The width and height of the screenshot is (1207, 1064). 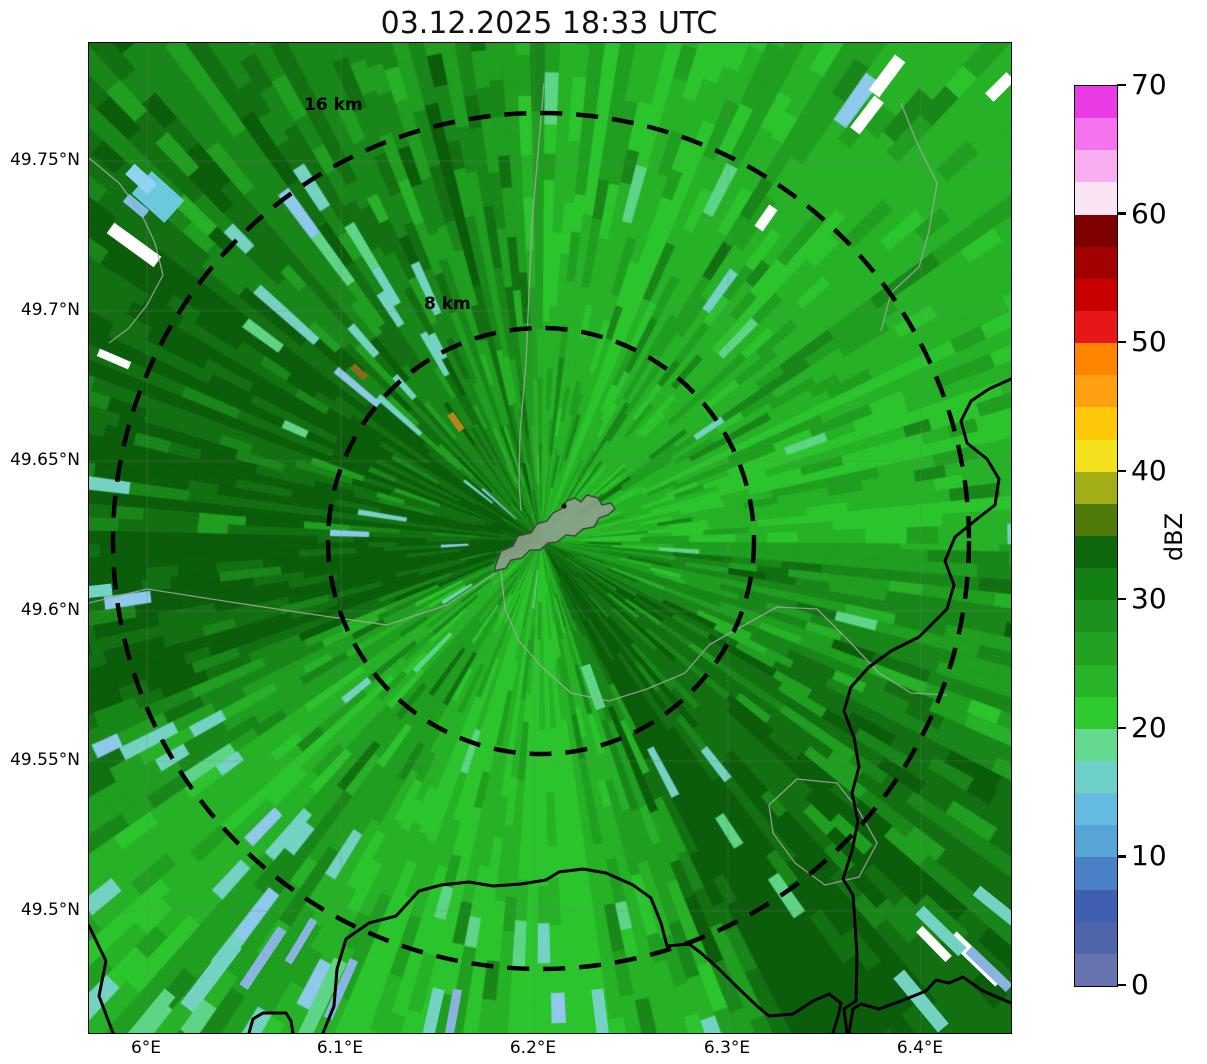 What do you see at coordinates (555, 533) in the screenshot?
I see `city-footprint` at bounding box center [555, 533].